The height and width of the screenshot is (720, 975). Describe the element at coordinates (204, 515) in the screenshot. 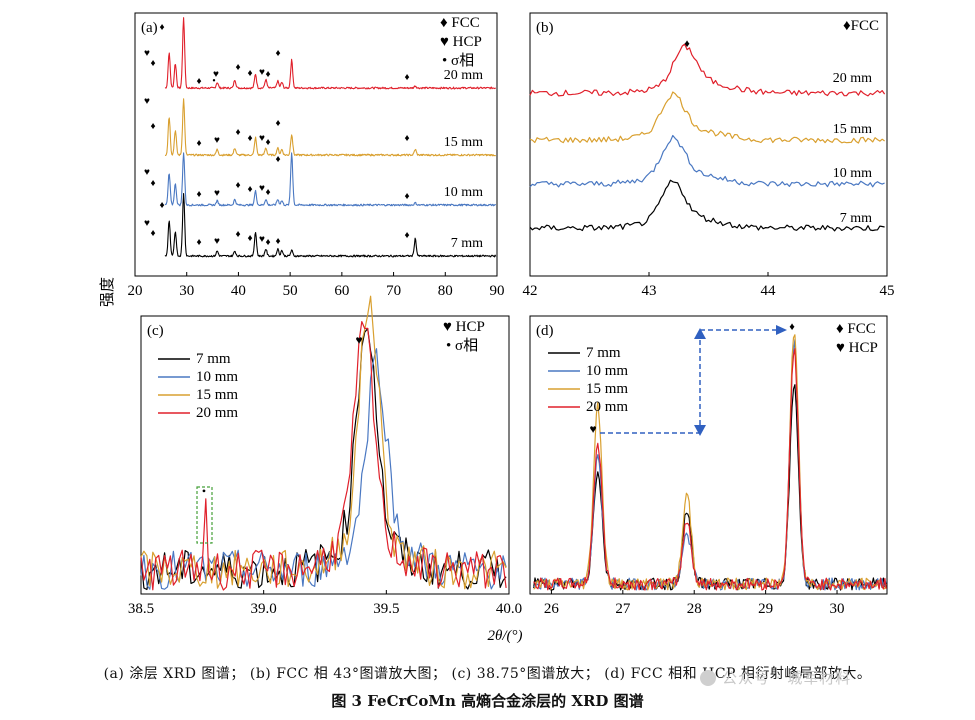

I see `sigma-highlight-box` at that location.